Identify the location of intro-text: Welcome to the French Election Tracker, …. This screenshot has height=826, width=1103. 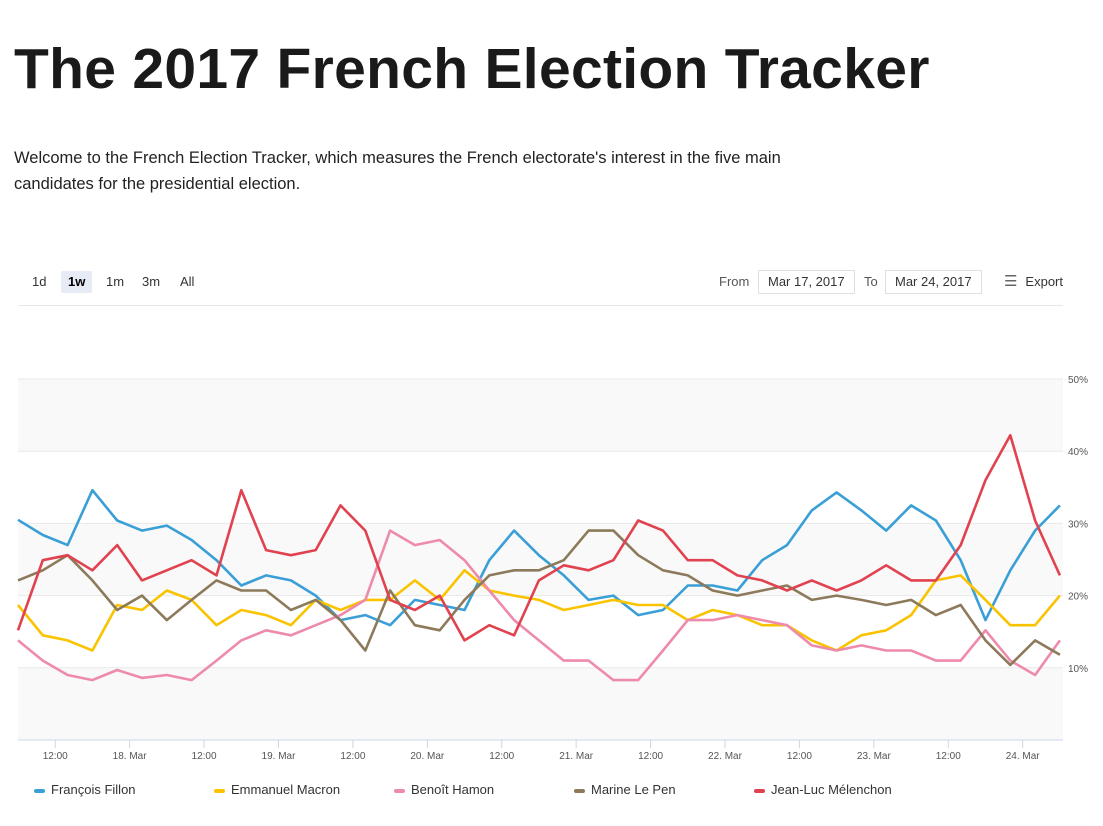
(397, 171).